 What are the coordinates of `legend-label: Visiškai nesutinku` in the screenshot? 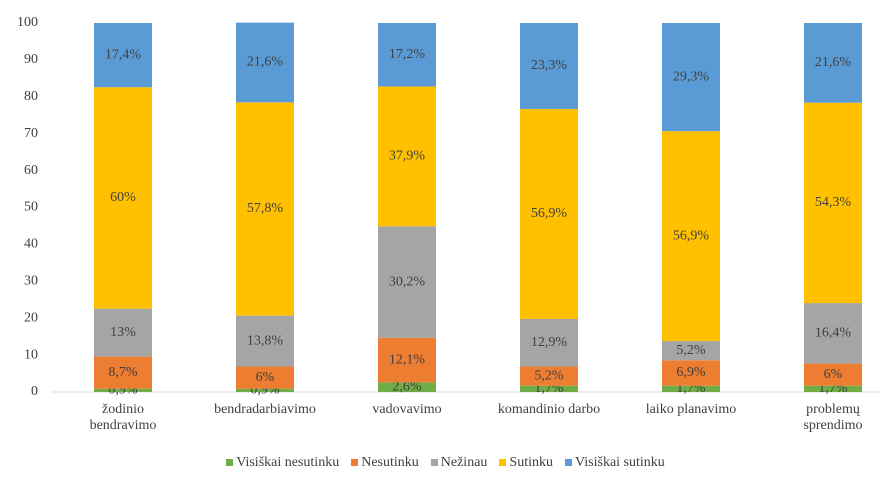 It's located at (288, 462).